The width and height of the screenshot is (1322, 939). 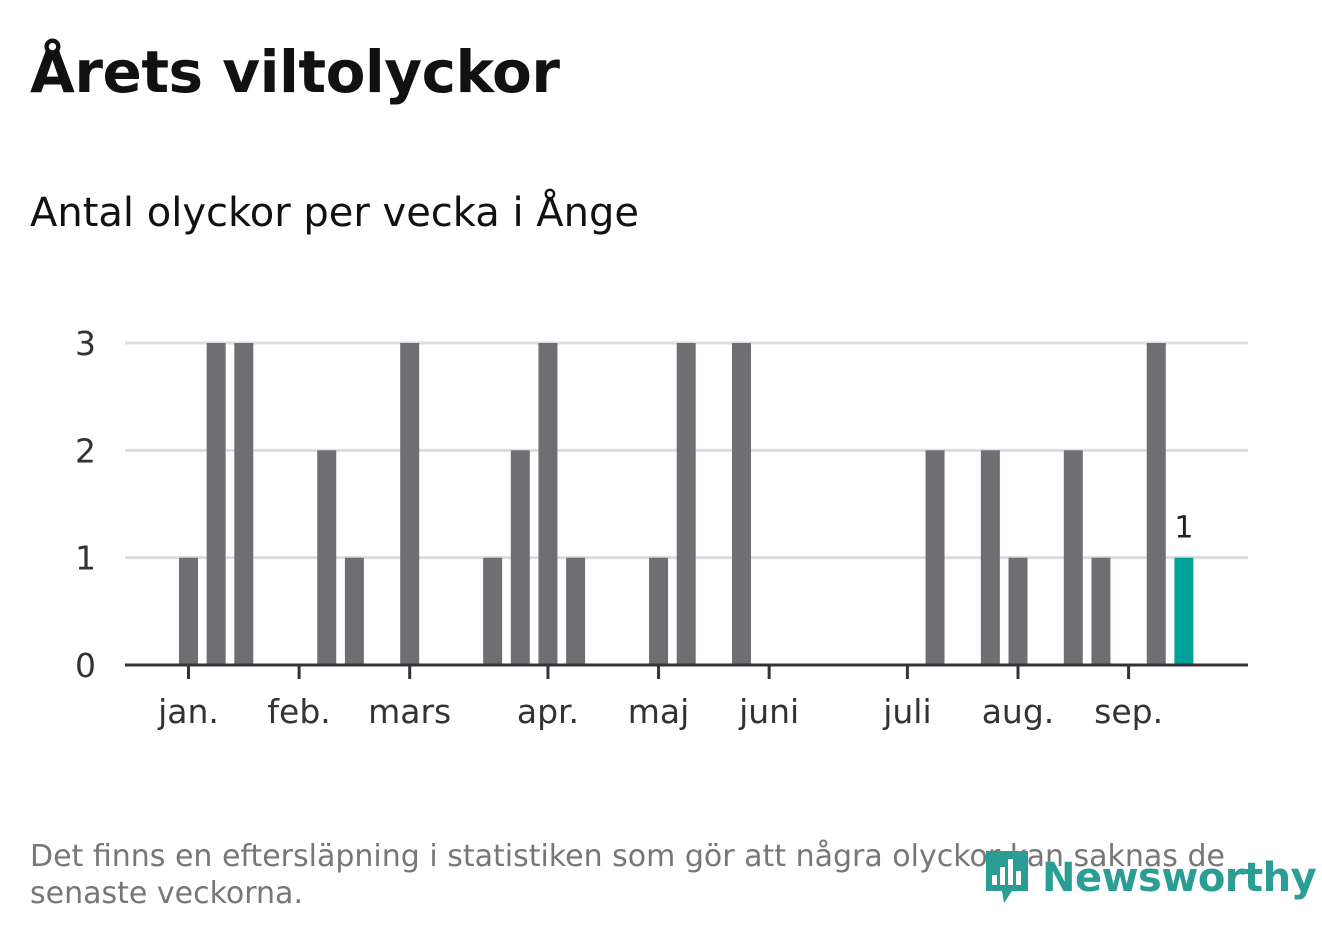 I want to click on y-tick-label: 3, so click(x=85, y=343).